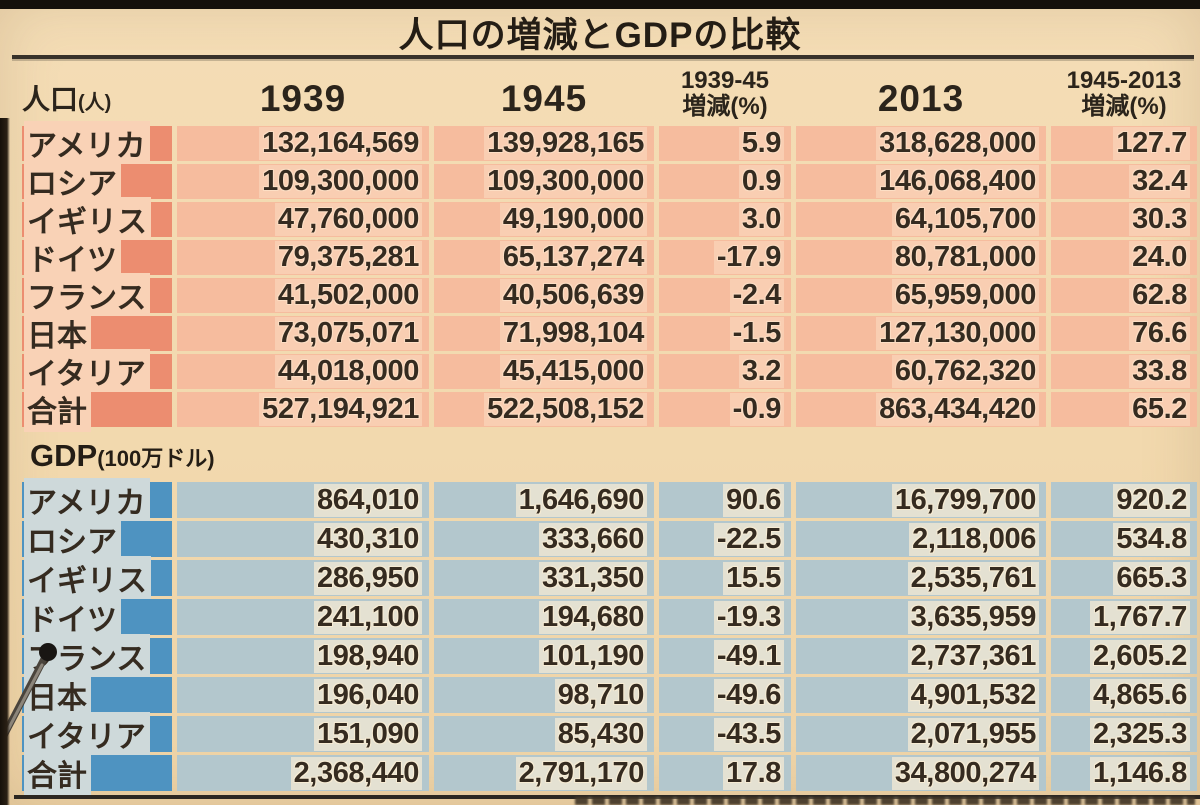 Image resolution: width=1200 pixels, height=805 pixels. Describe the element at coordinates (544, 656) in the screenshot. I see `value-1945: 101,190` at that location.